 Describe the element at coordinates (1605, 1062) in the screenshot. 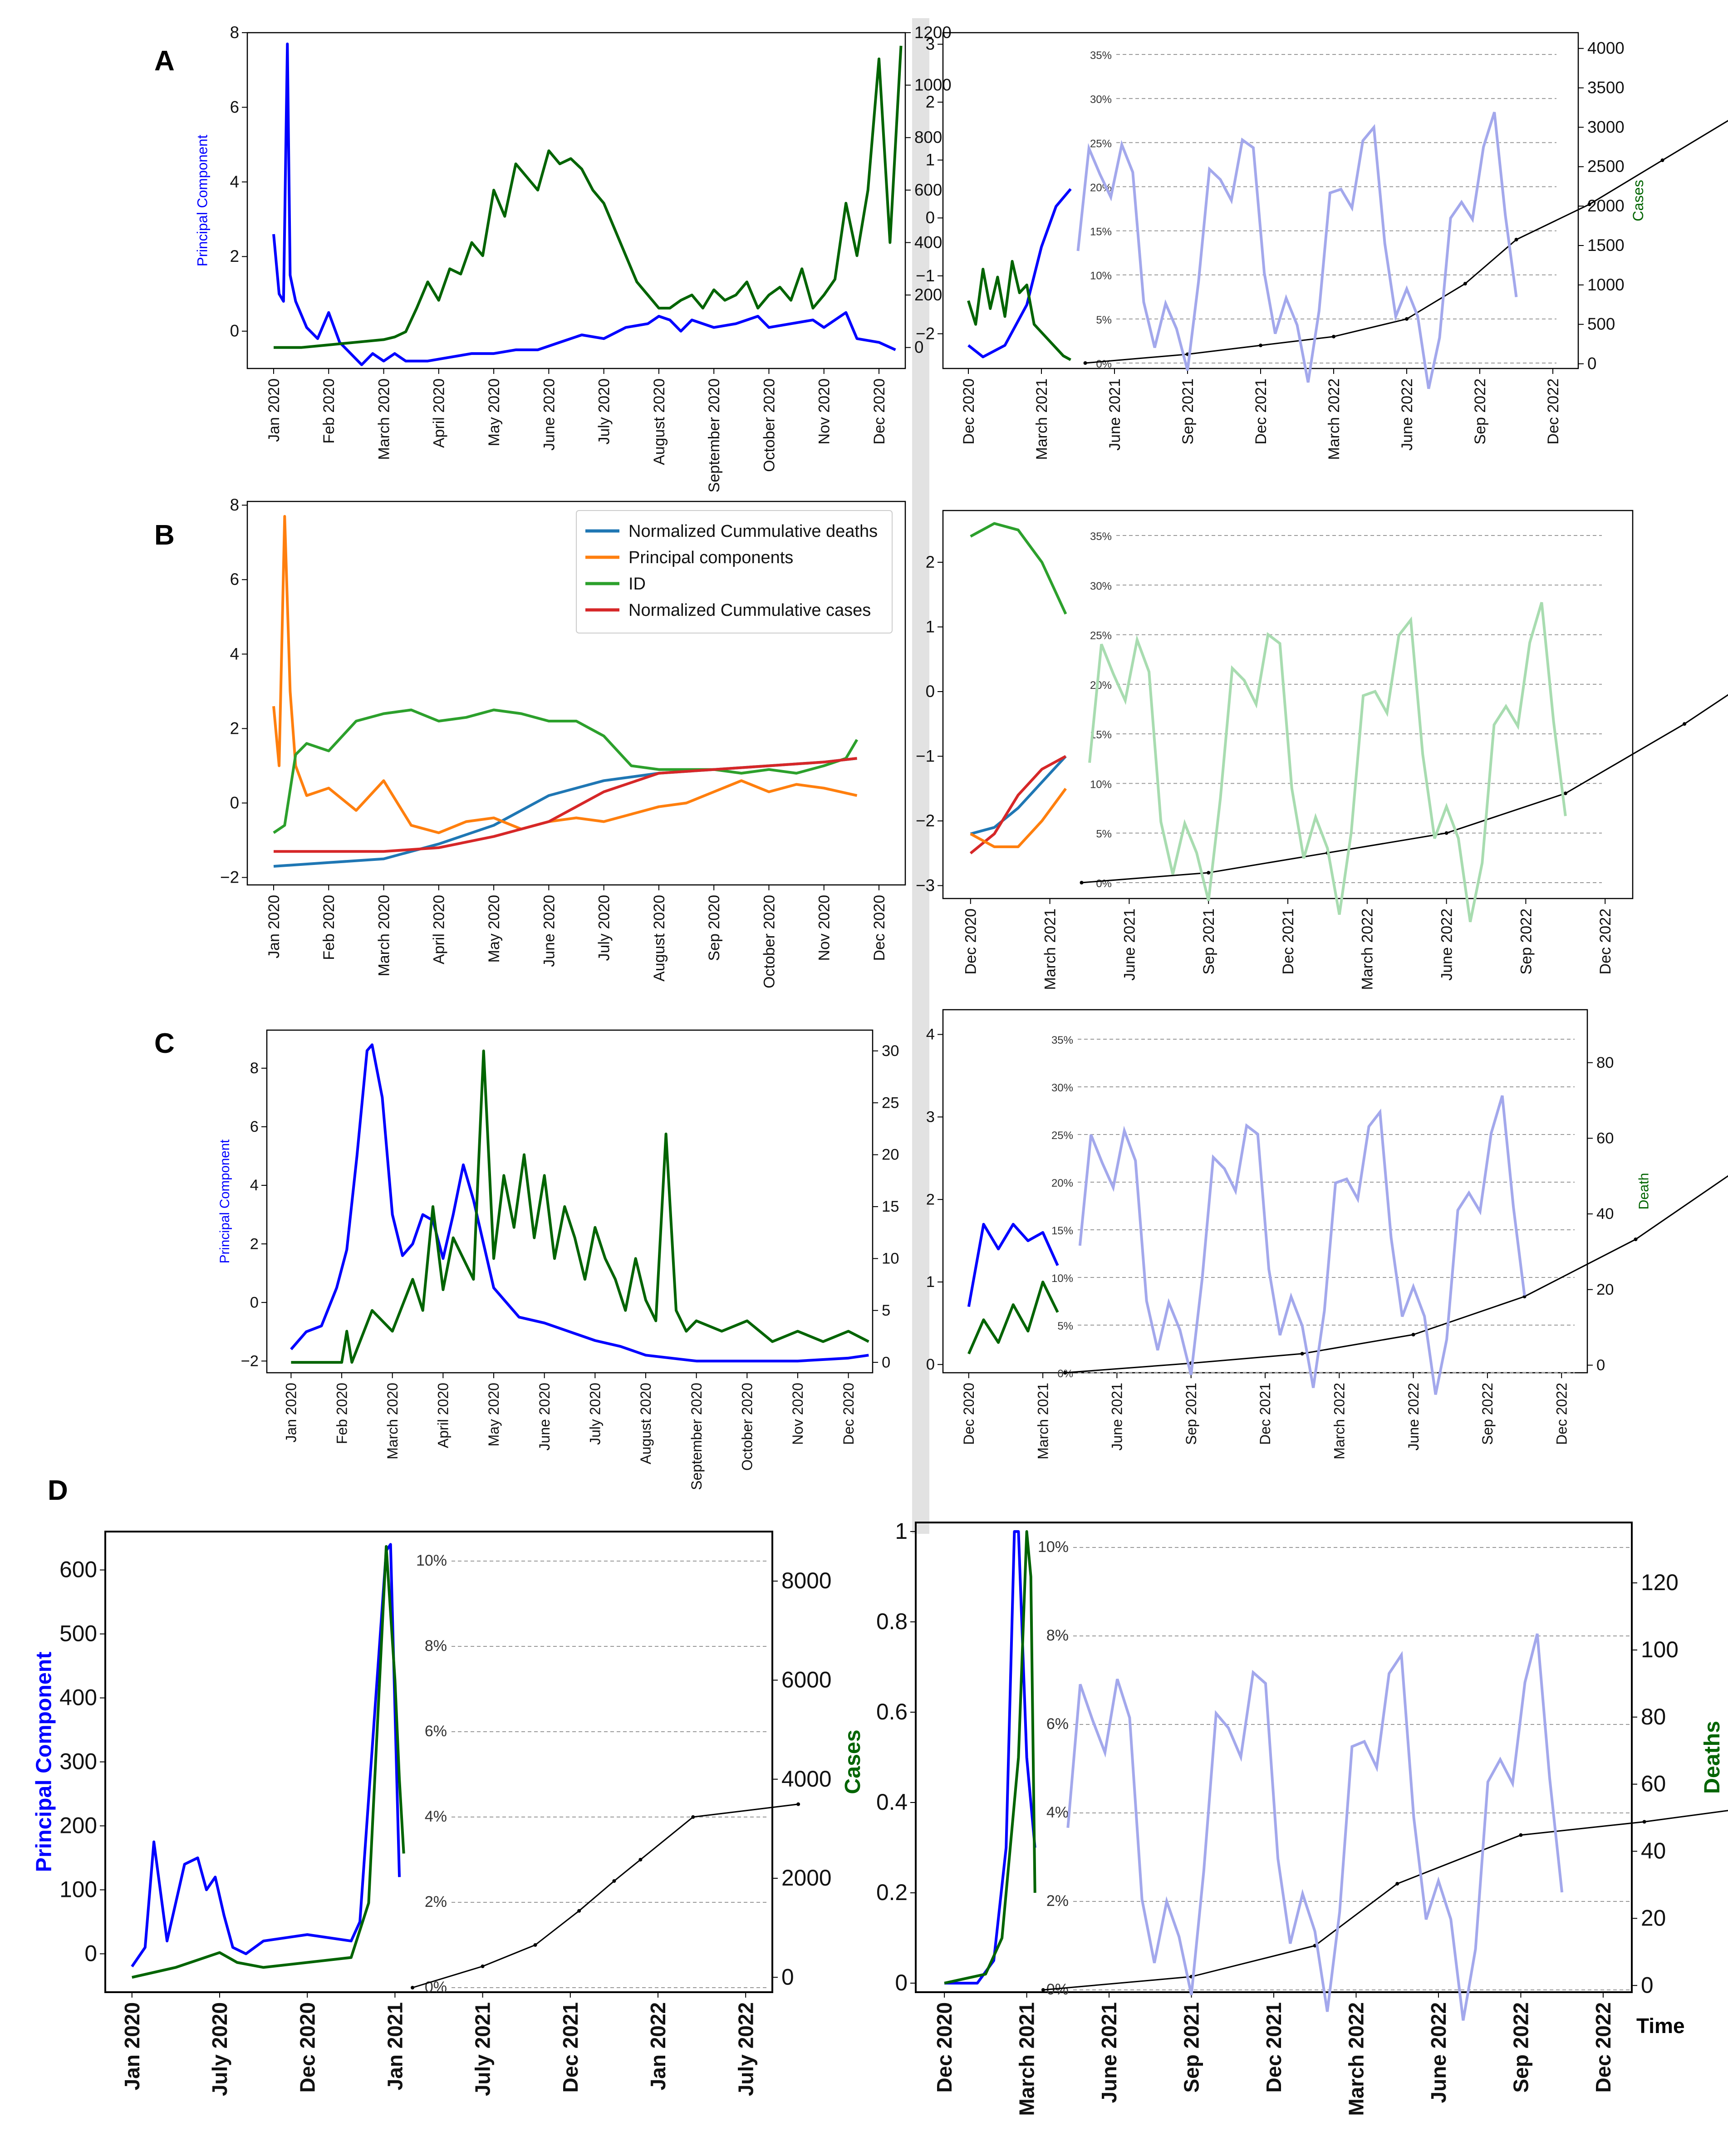

I see `y2-tick-label: 80` at that location.